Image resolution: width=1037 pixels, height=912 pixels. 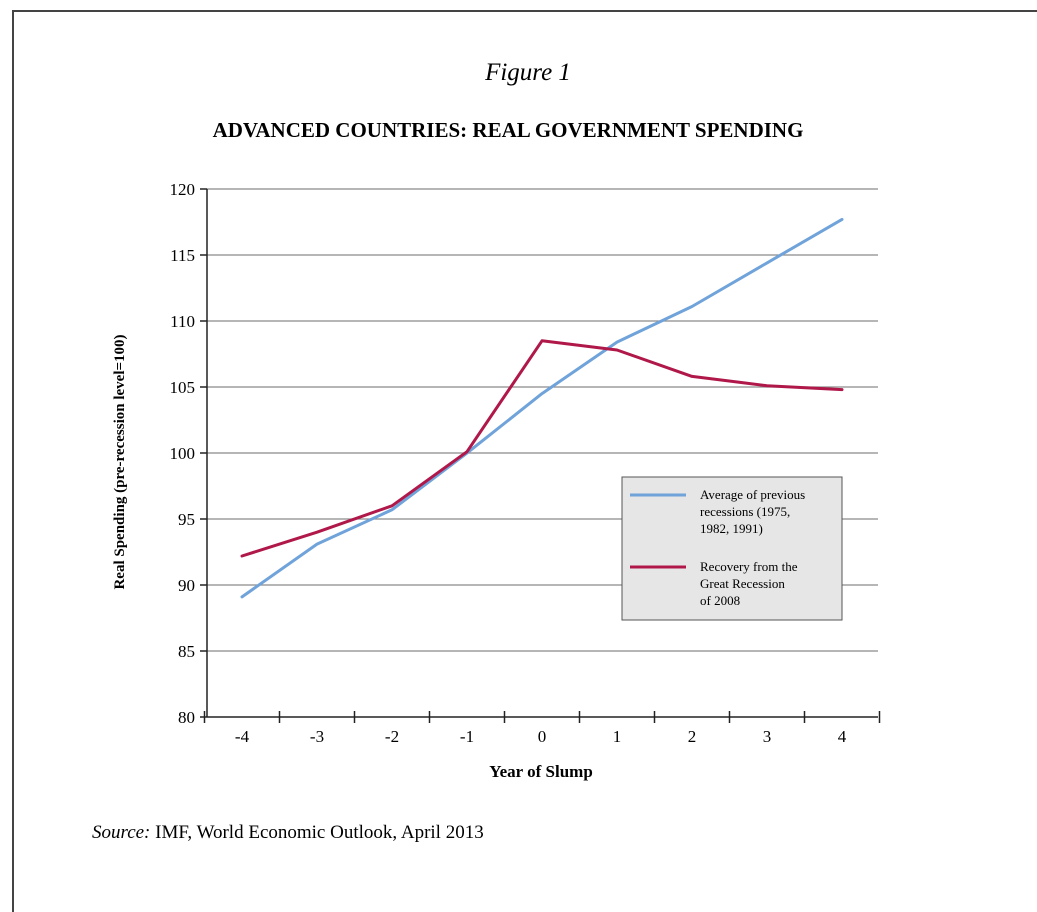 I want to click on legend-label-line: 1982, 1991), so click(x=731, y=528).